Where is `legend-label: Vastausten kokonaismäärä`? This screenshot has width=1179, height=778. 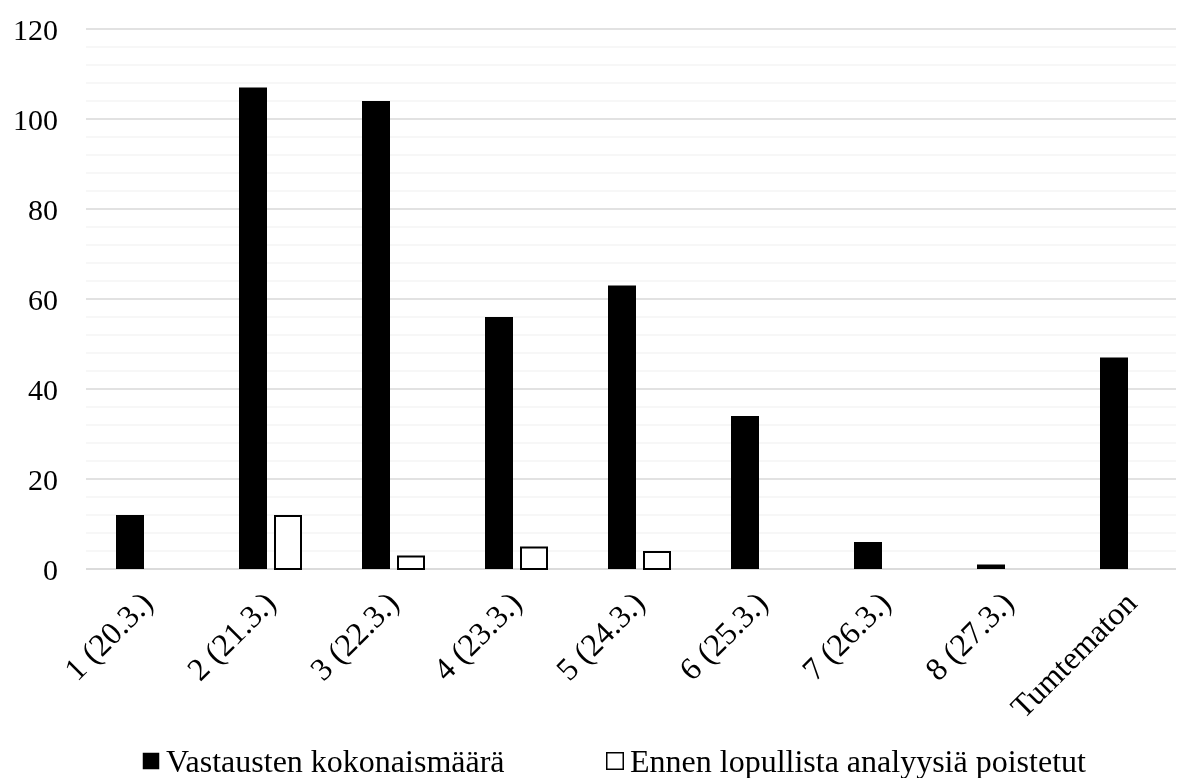
legend-label: Vastausten kokonaismäärä is located at coordinates (335, 760).